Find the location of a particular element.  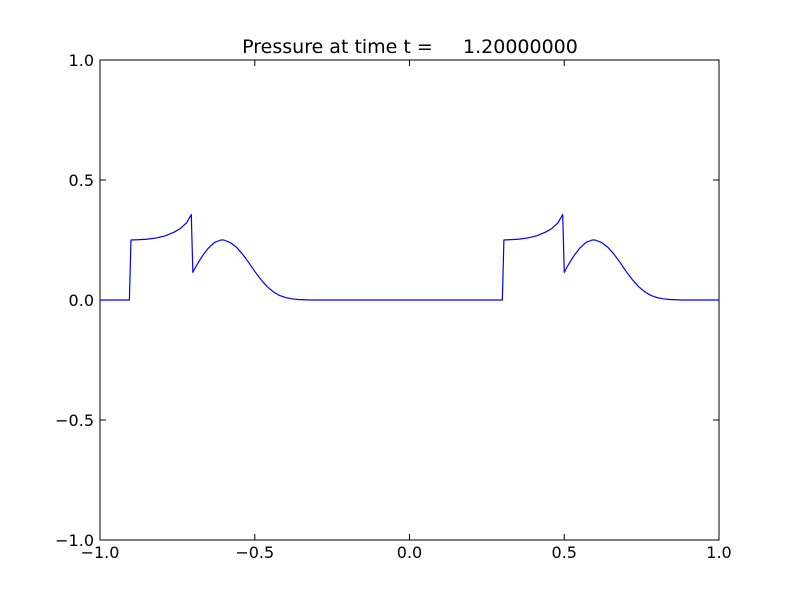

x-tick-label: 0.0 is located at coordinates (409, 552).